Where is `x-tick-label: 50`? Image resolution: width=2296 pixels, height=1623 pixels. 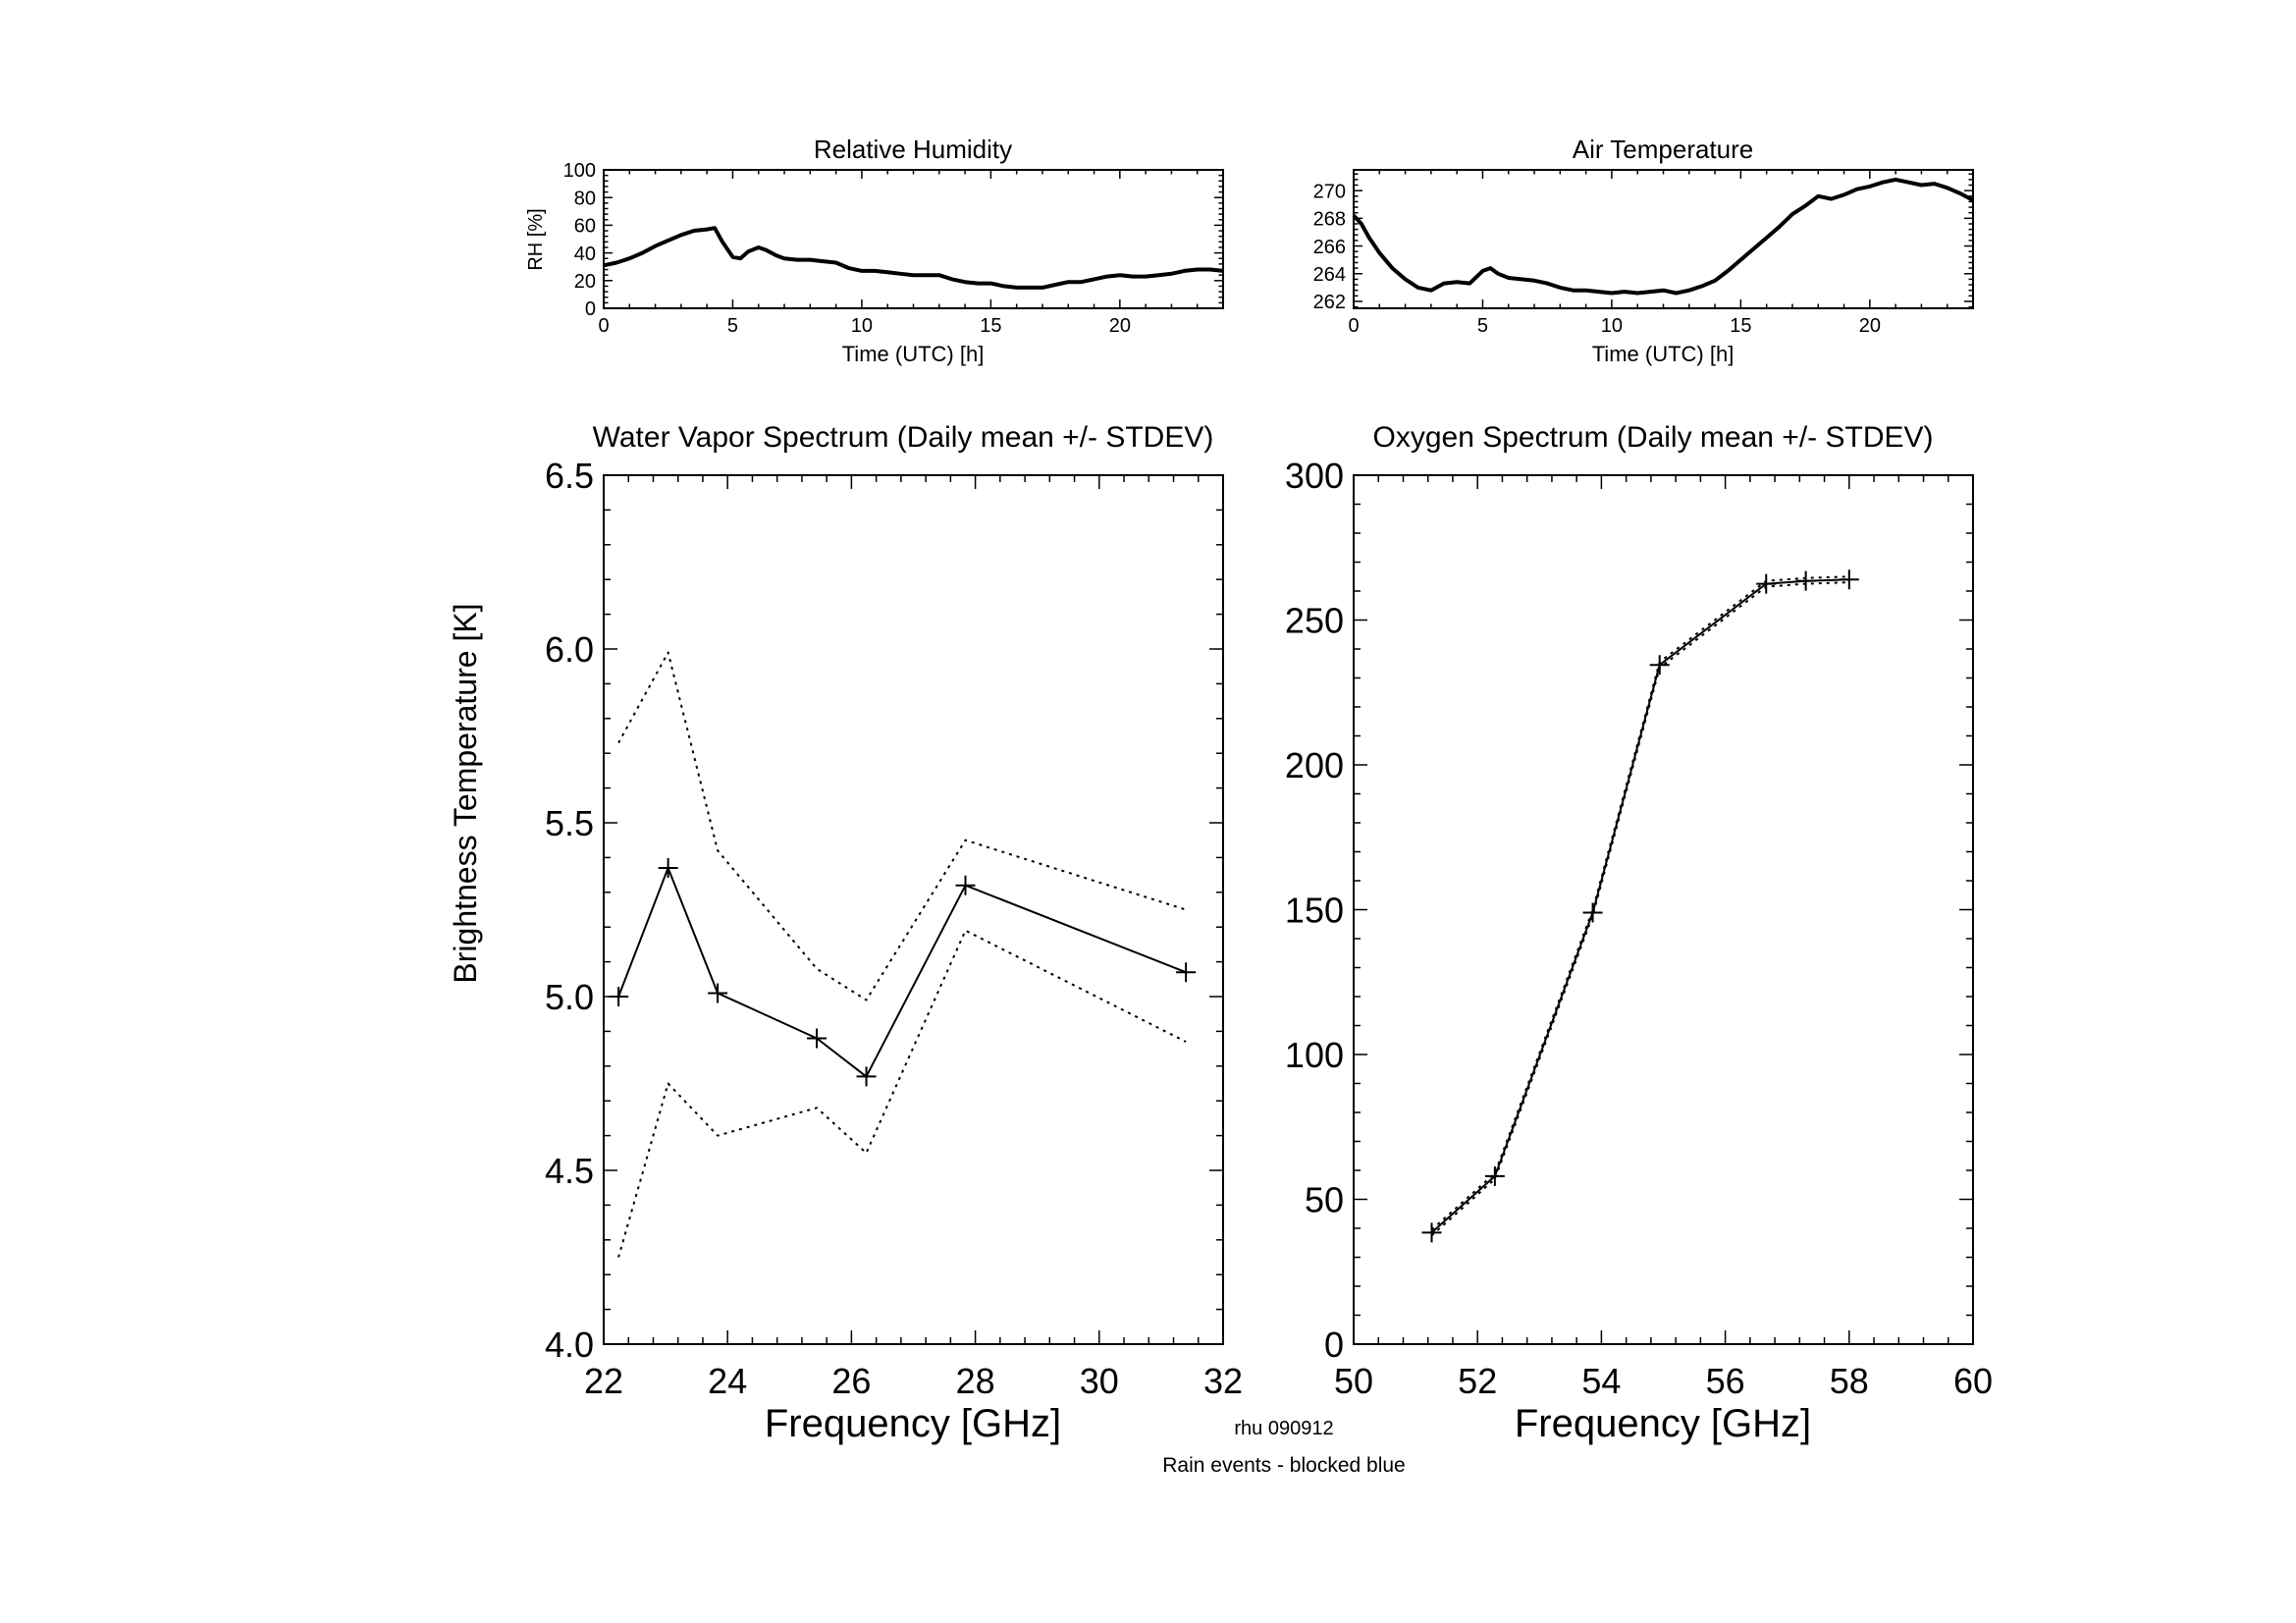
x-tick-label: 50 is located at coordinates (1353, 1381).